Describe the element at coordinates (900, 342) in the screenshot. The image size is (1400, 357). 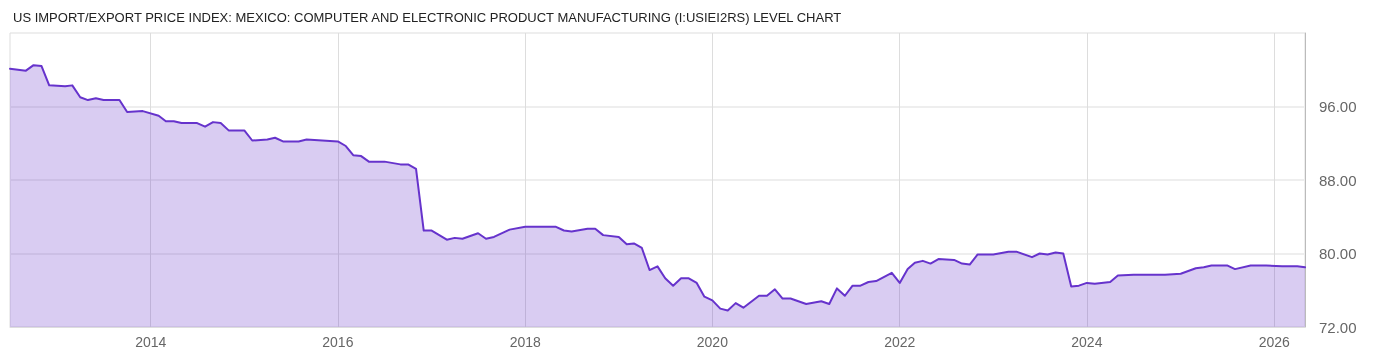
I see `x-tick-label: 2022` at that location.